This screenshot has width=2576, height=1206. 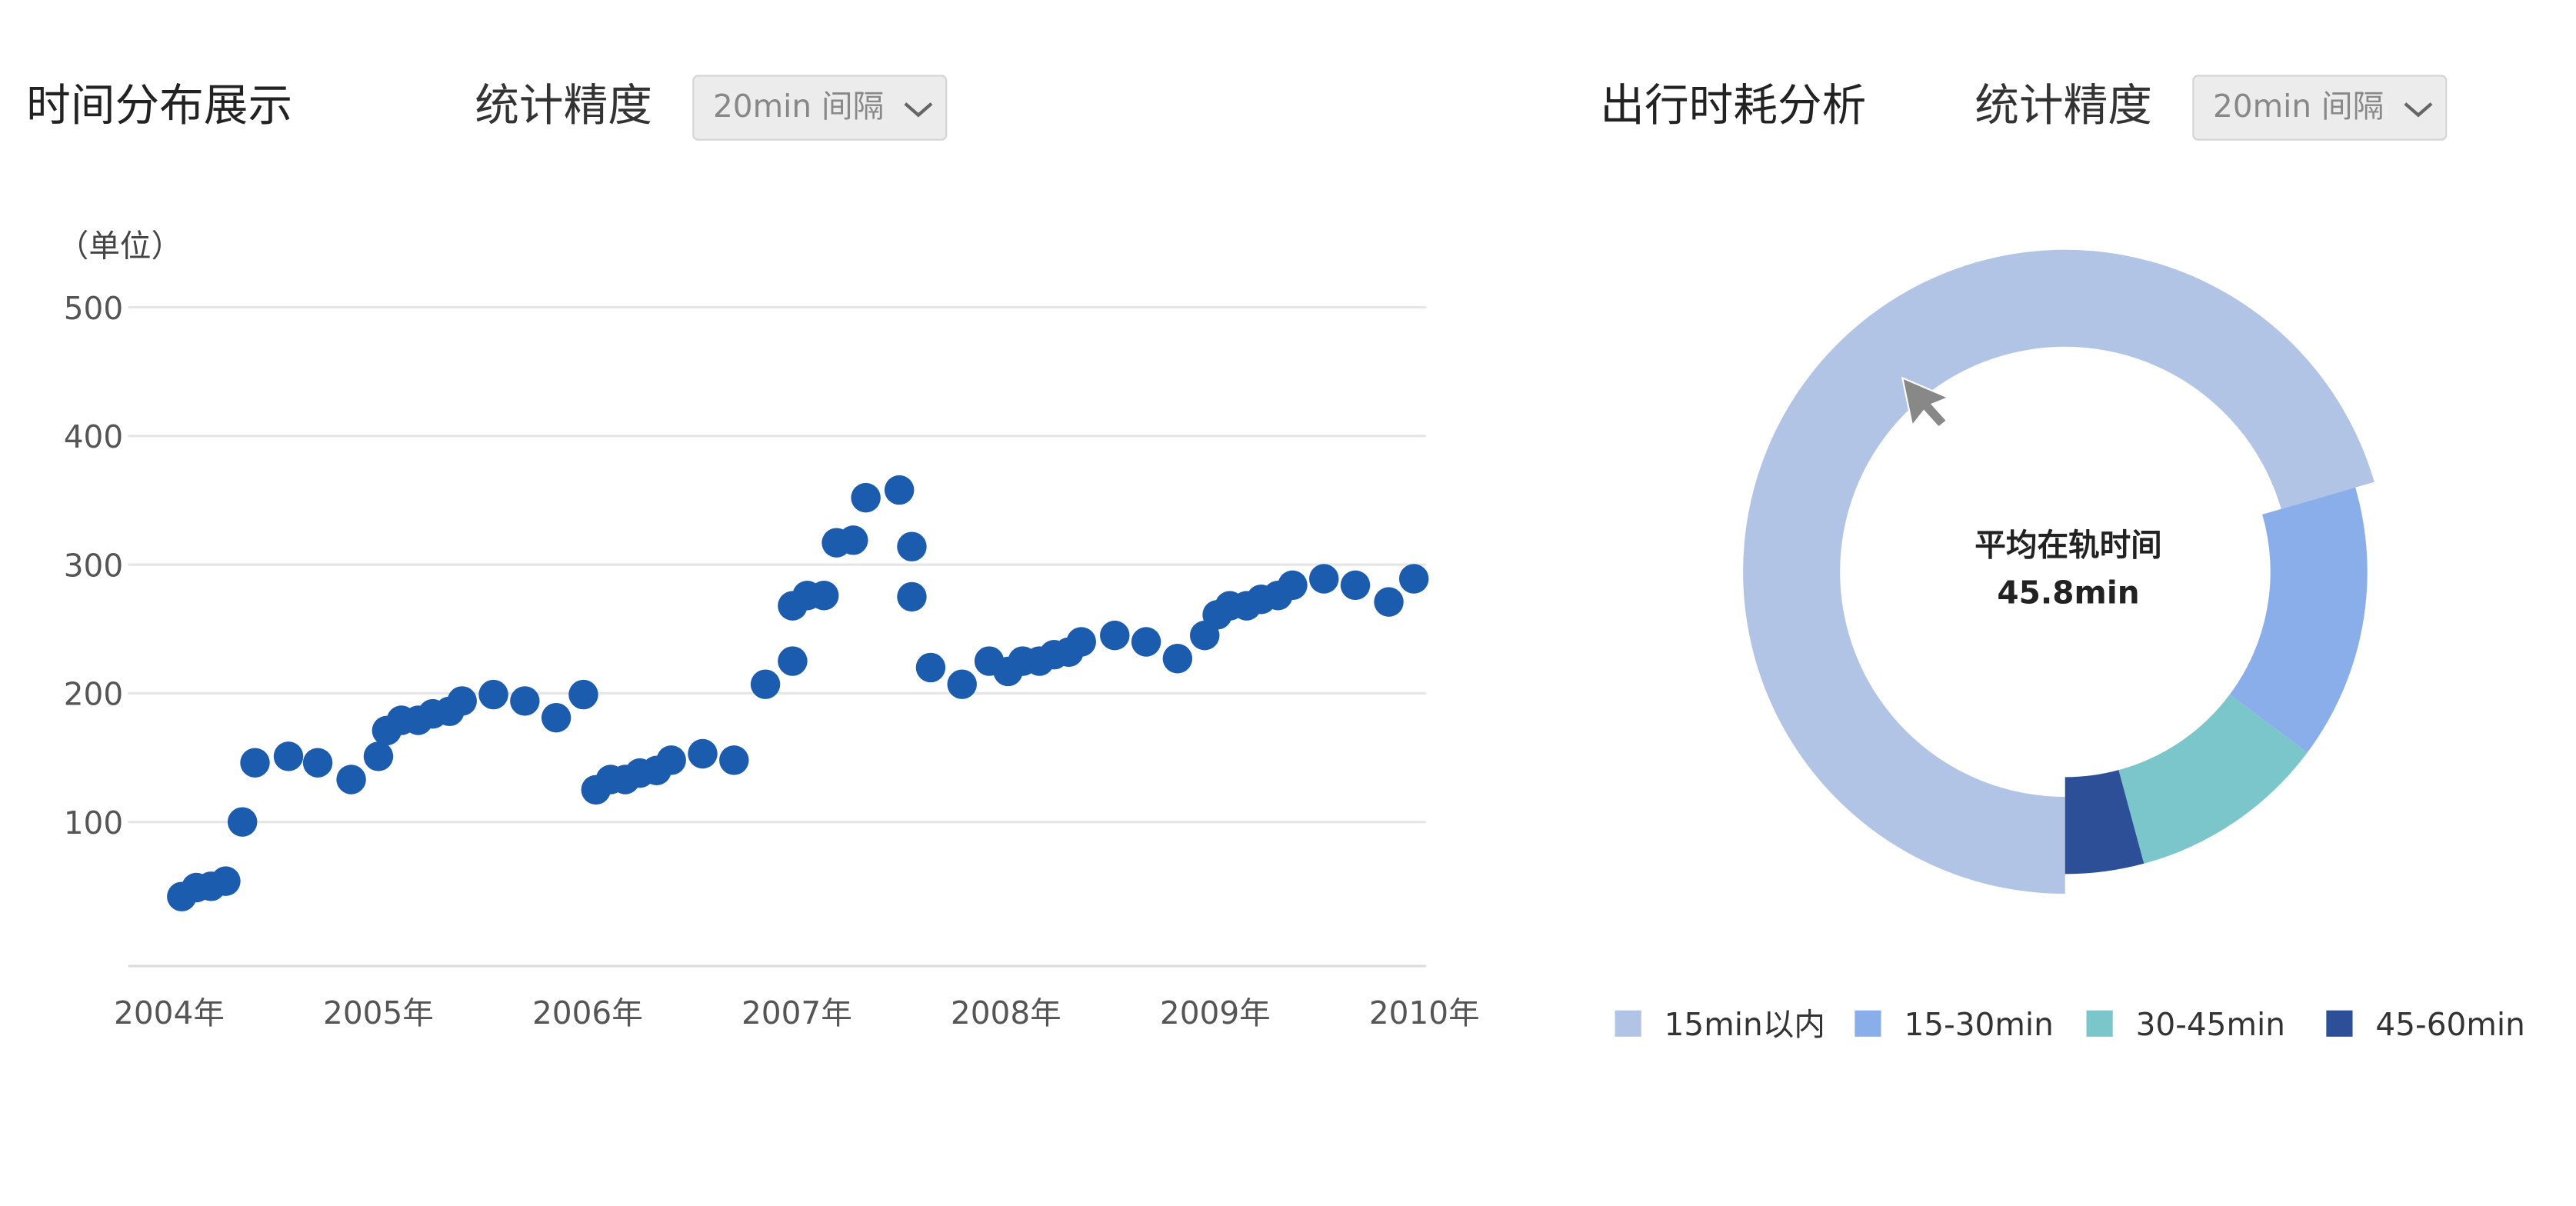 I want to click on center-value: 45.8min, so click(x=2068, y=592).